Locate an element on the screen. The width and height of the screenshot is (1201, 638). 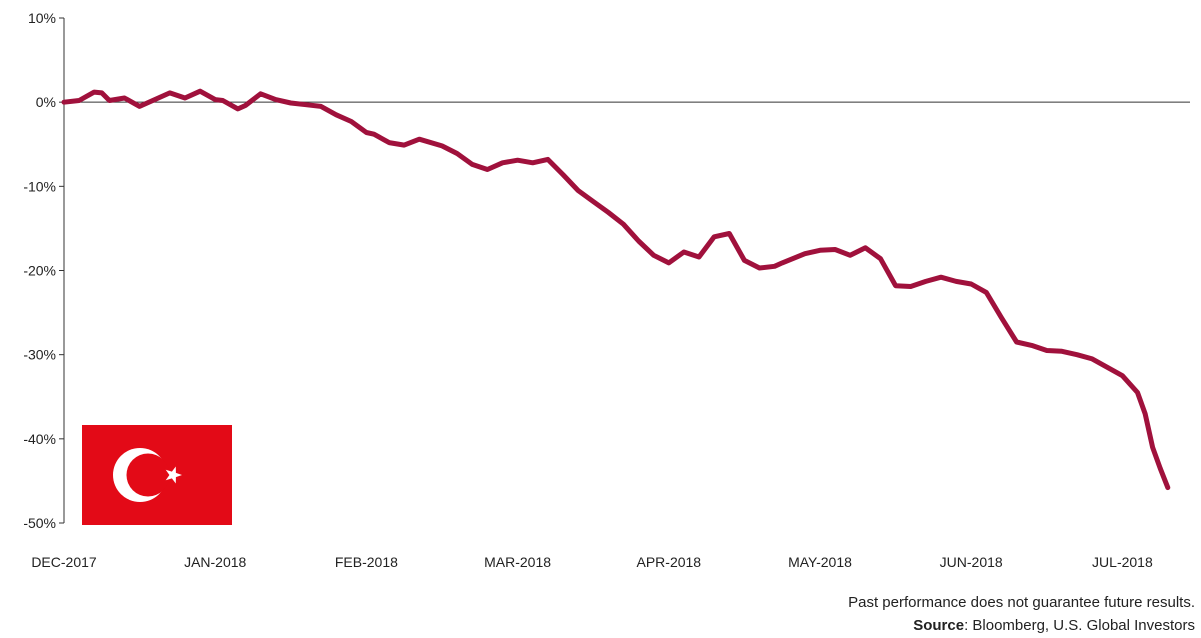
x-tick-label: JUL-2018 is located at coordinates (1122, 562).